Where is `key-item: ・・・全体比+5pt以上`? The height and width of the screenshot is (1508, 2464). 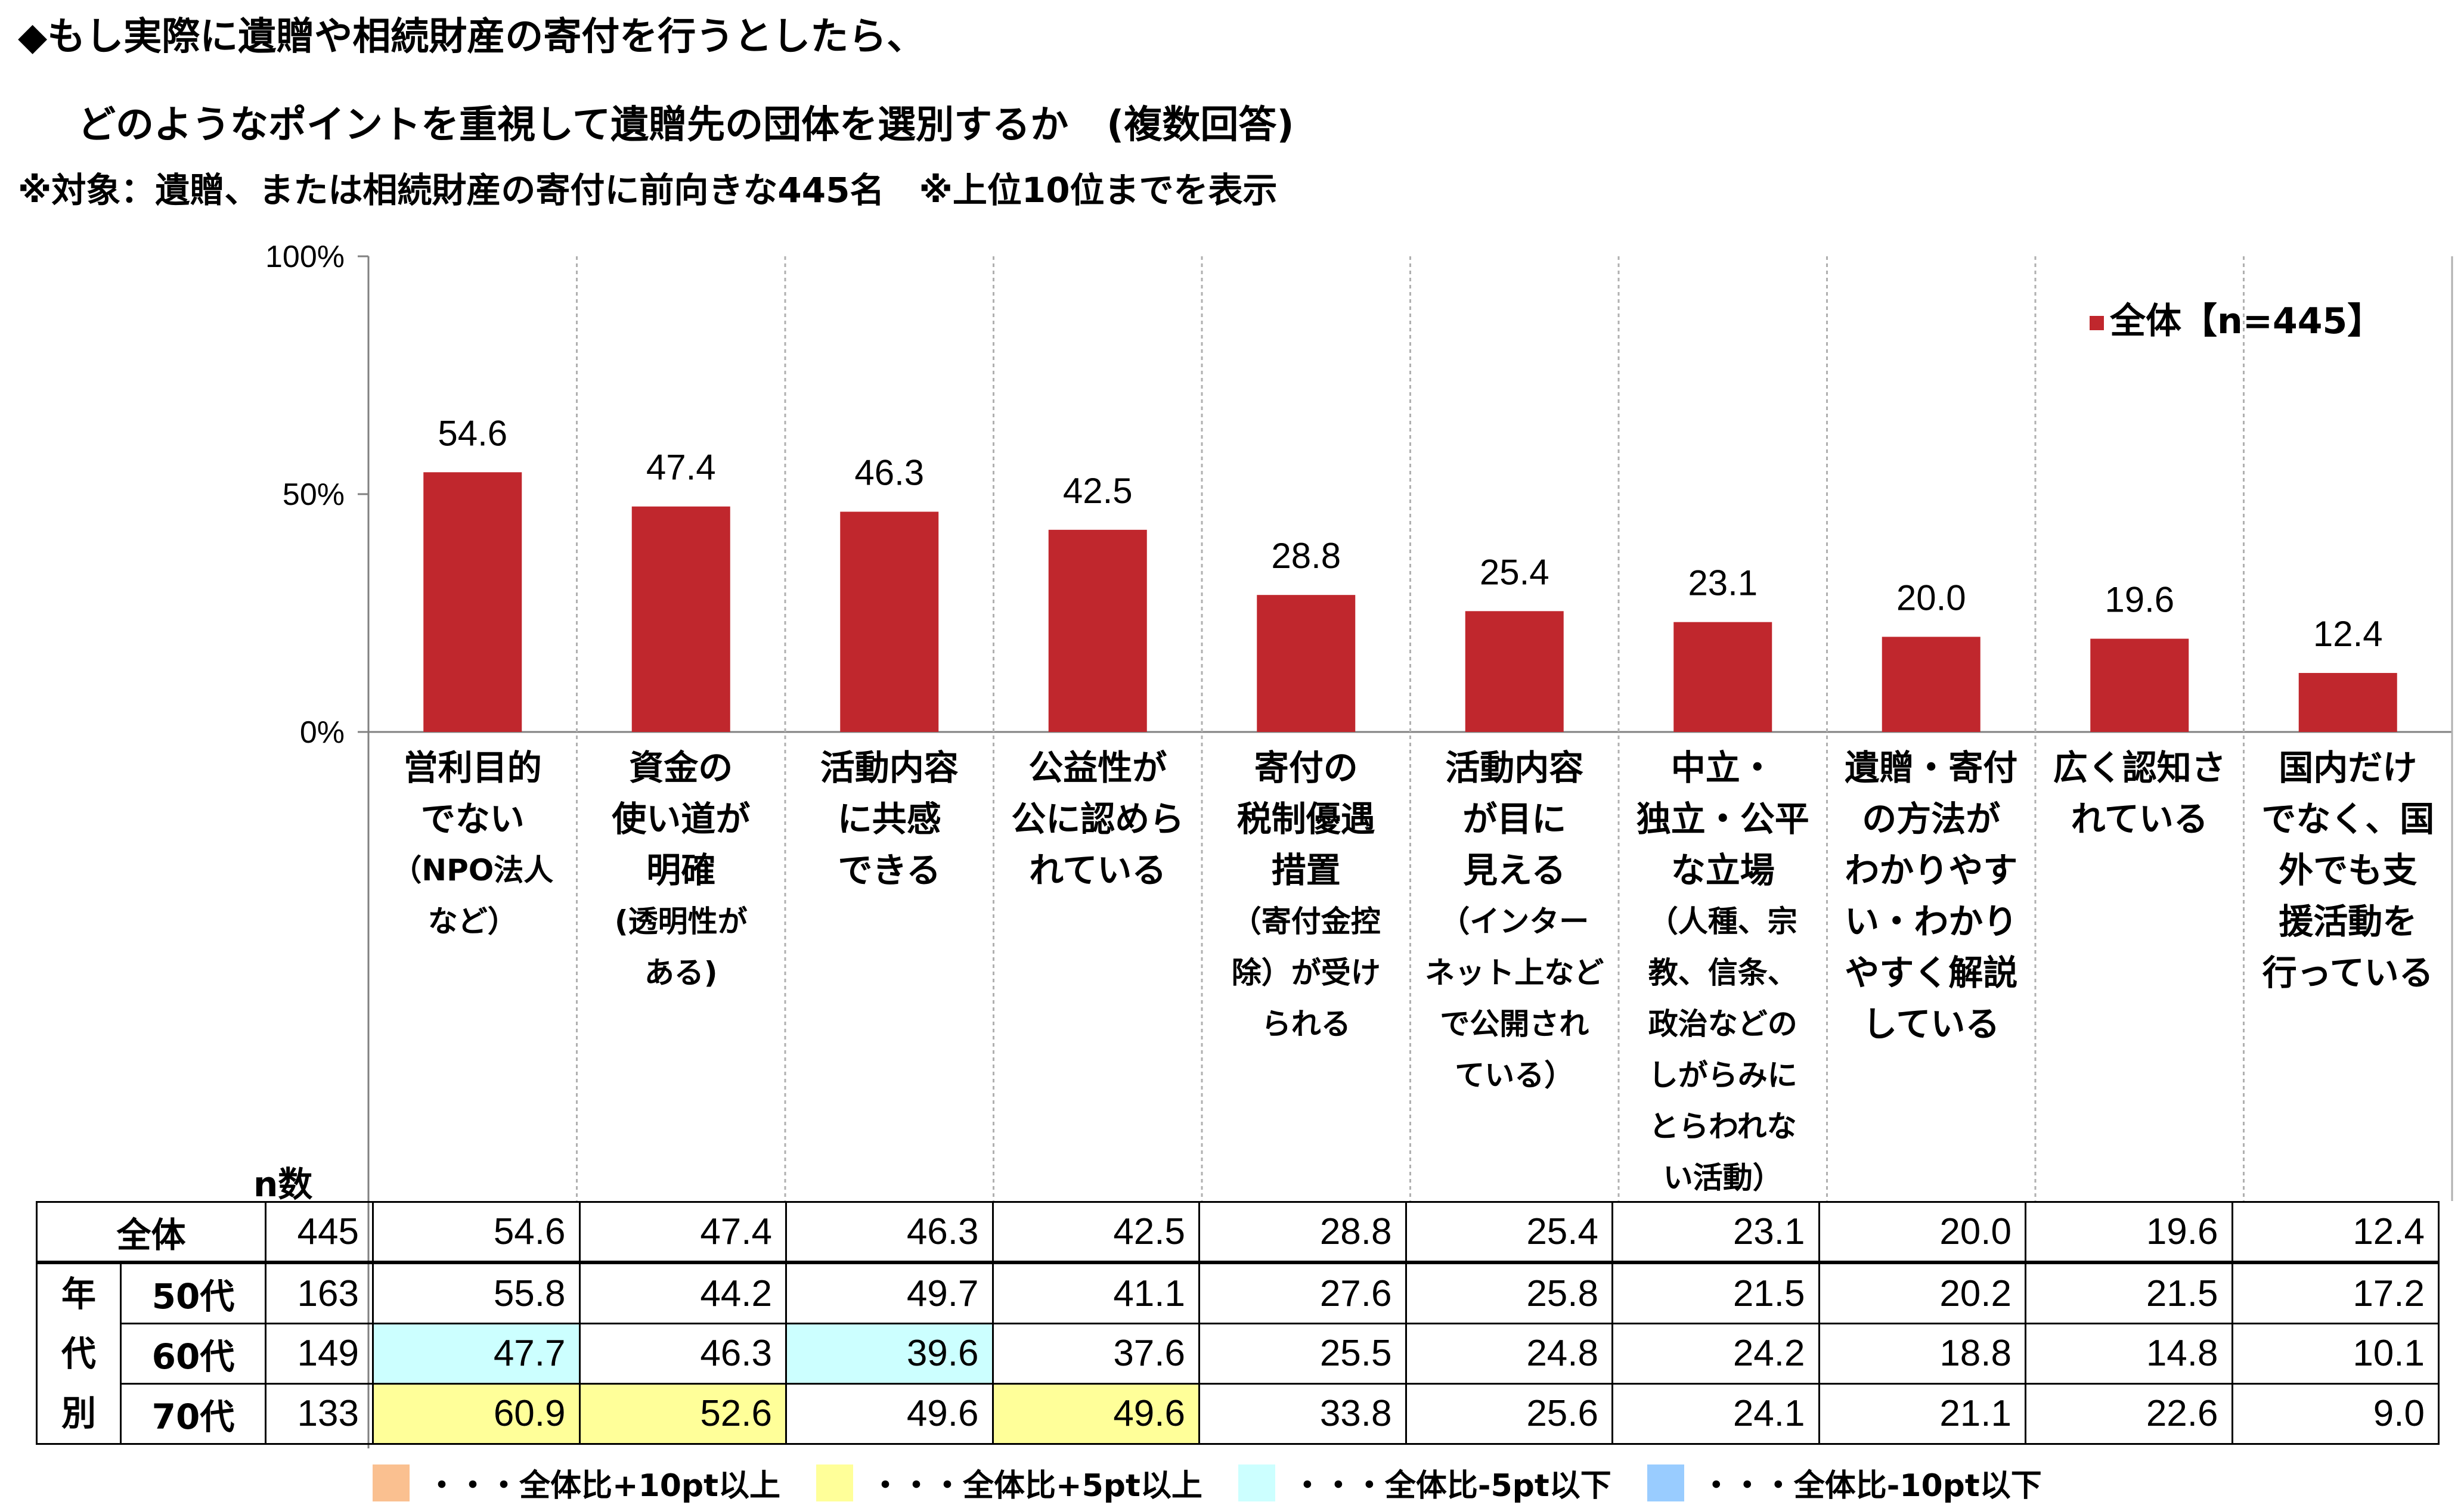 key-item: ・・・全体比+5pt以上 is located at coordinates (1009, 1482).